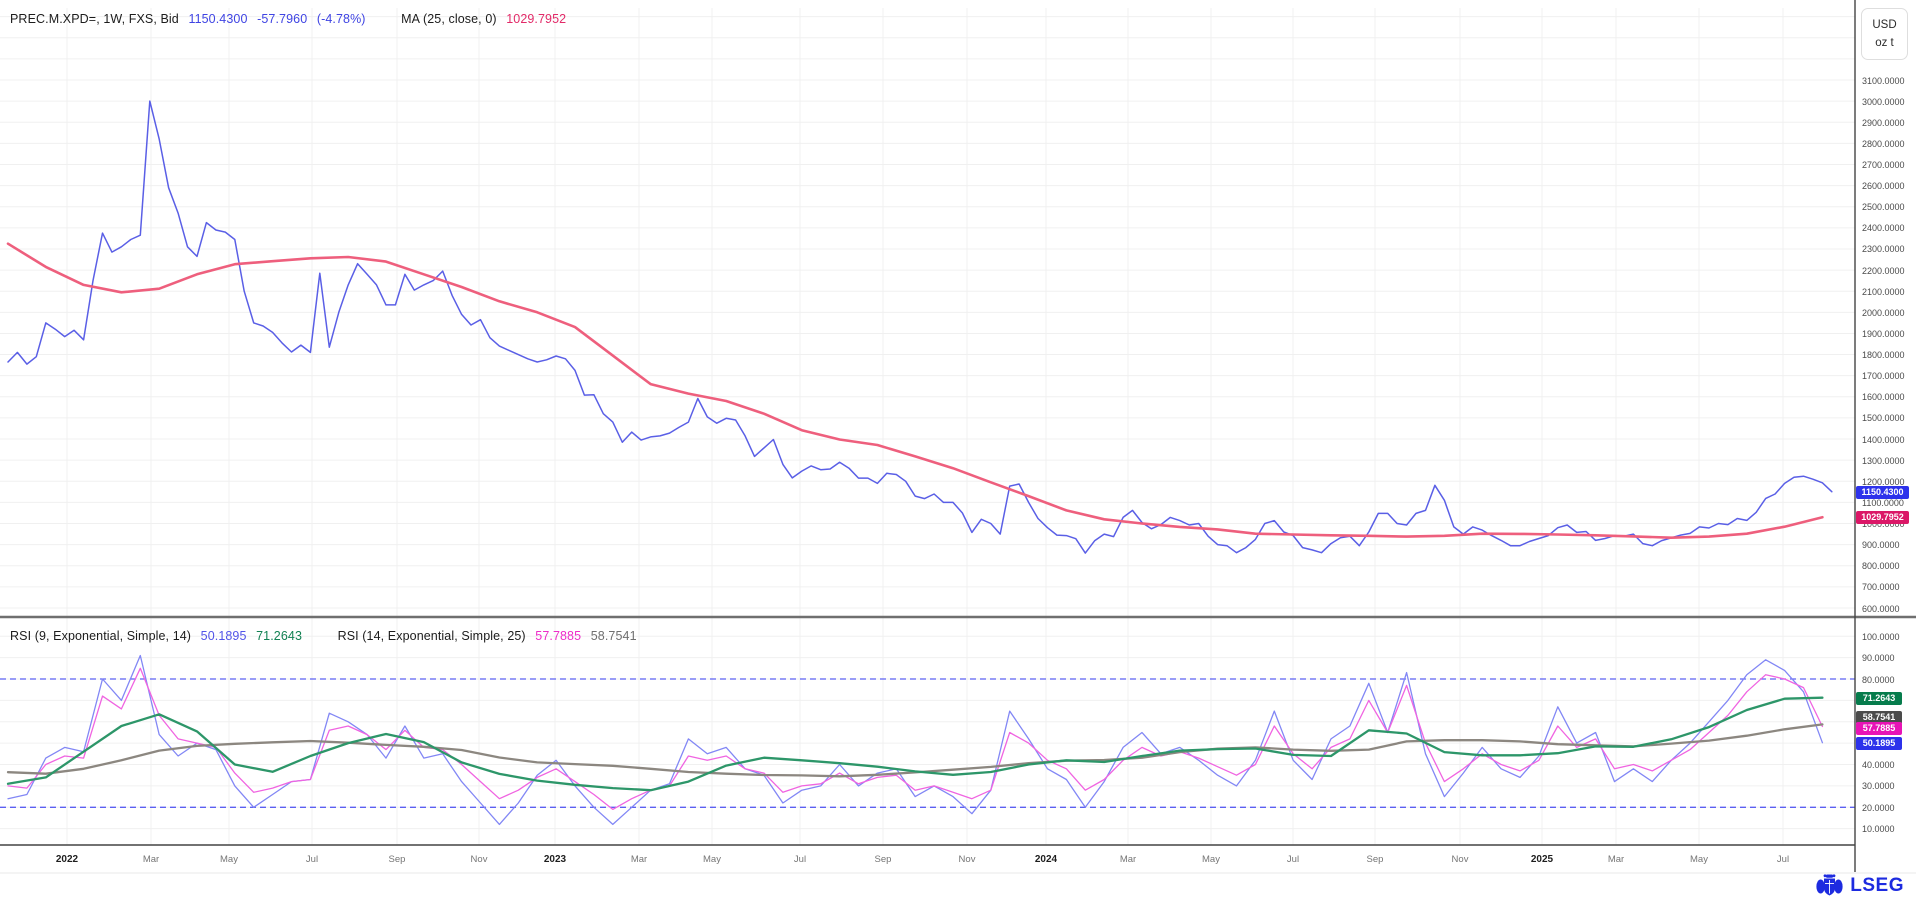 The image size is (1916, 905). I want to click on price-change-percent: (-4.78%), so click(341, 19).